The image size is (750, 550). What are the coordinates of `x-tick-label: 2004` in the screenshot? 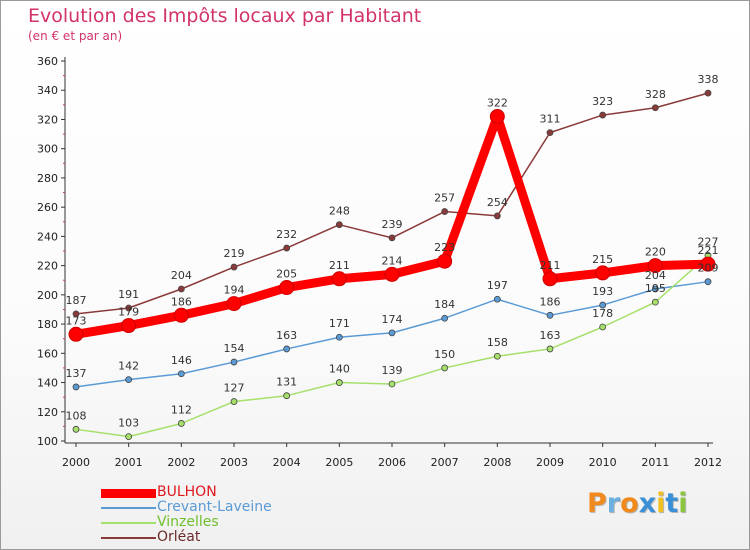 It's located at (287, 462).